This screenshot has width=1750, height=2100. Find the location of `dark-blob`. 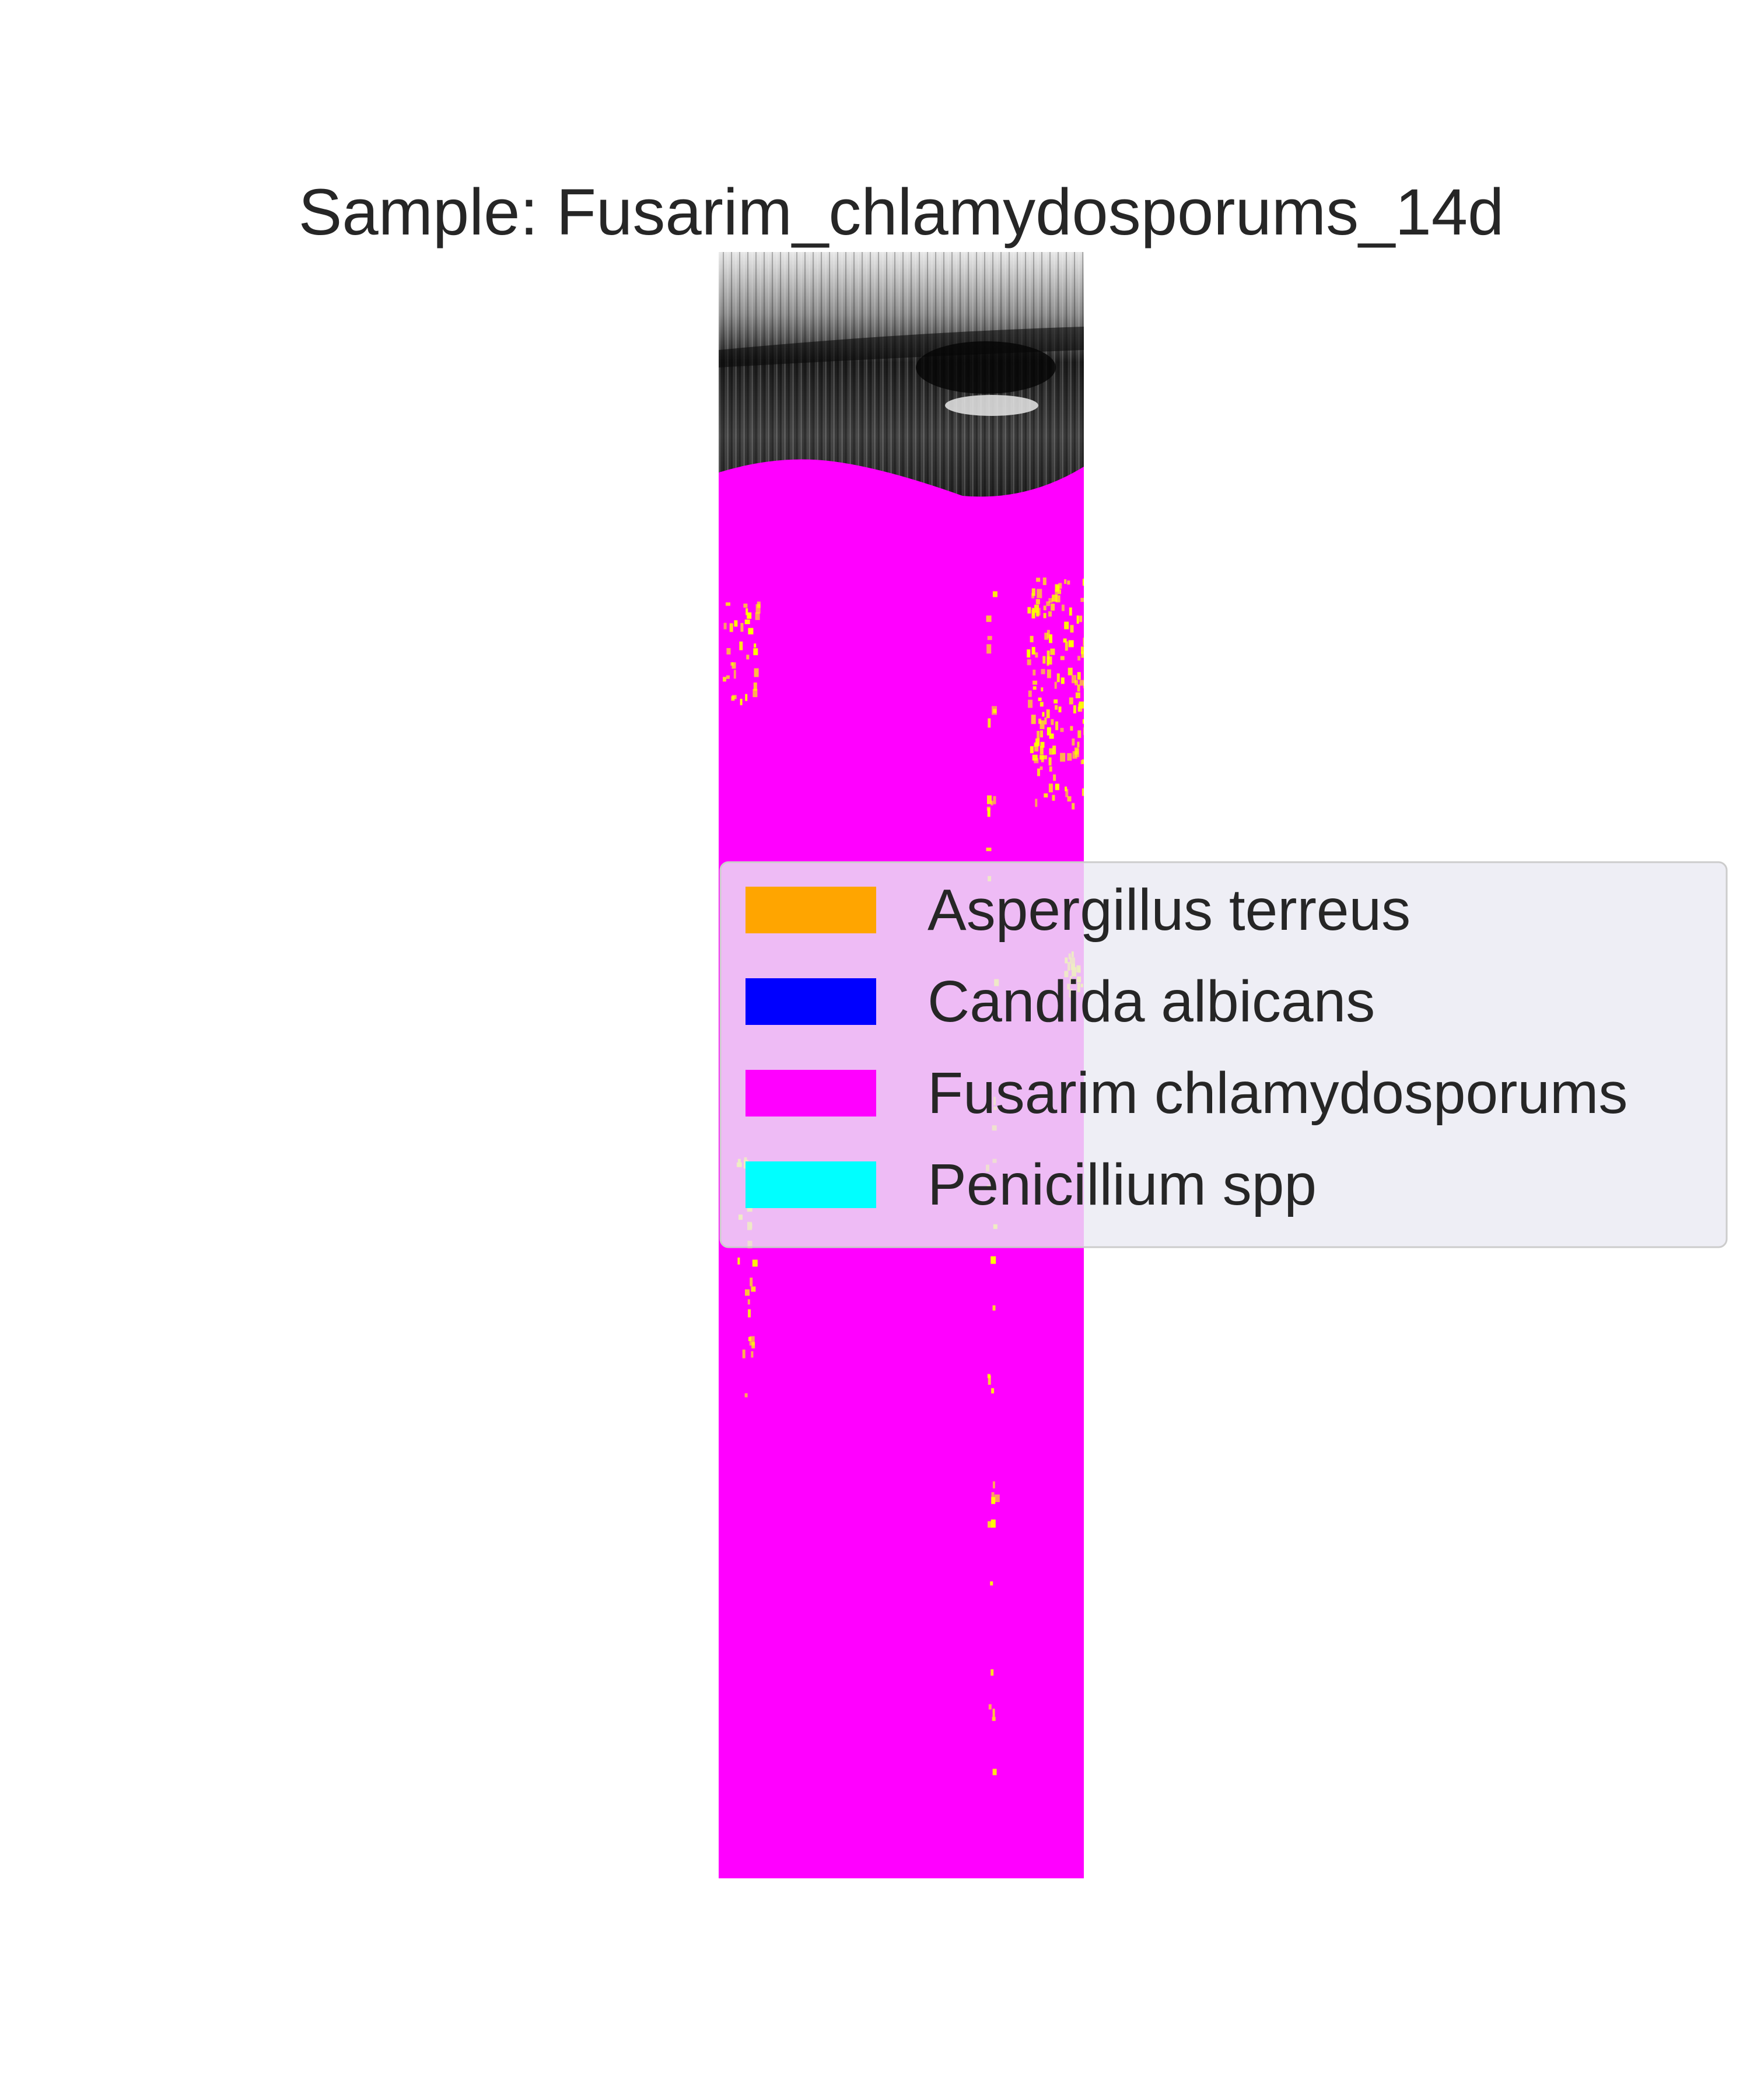

dark-blob is located at coordinates (986, 367).